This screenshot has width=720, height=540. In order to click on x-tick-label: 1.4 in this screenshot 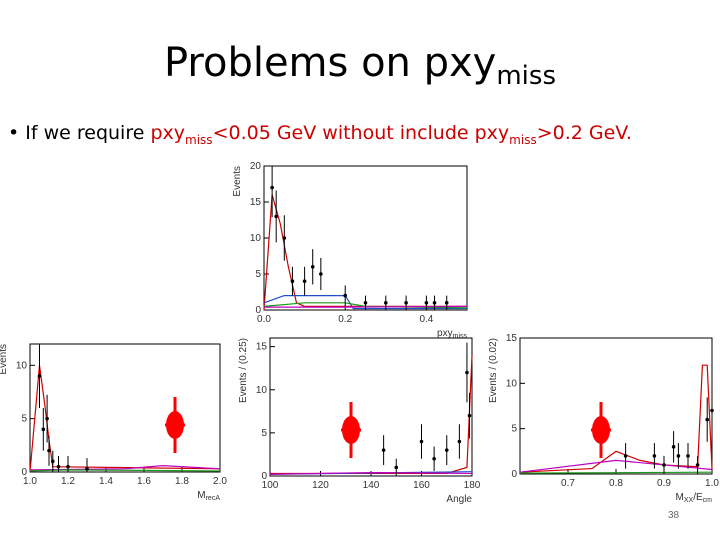, I will do `click(106, 481)`.